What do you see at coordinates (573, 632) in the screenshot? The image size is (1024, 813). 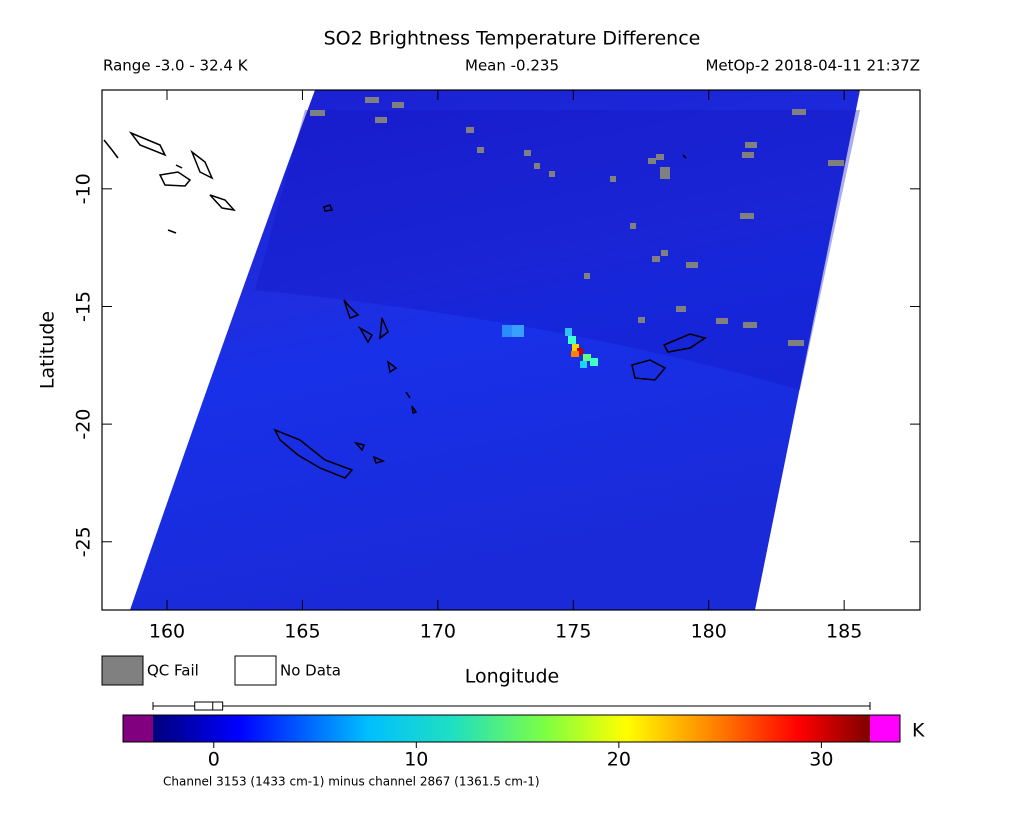 I see `x-tick-label: 175` at bounding box center [573, 632].